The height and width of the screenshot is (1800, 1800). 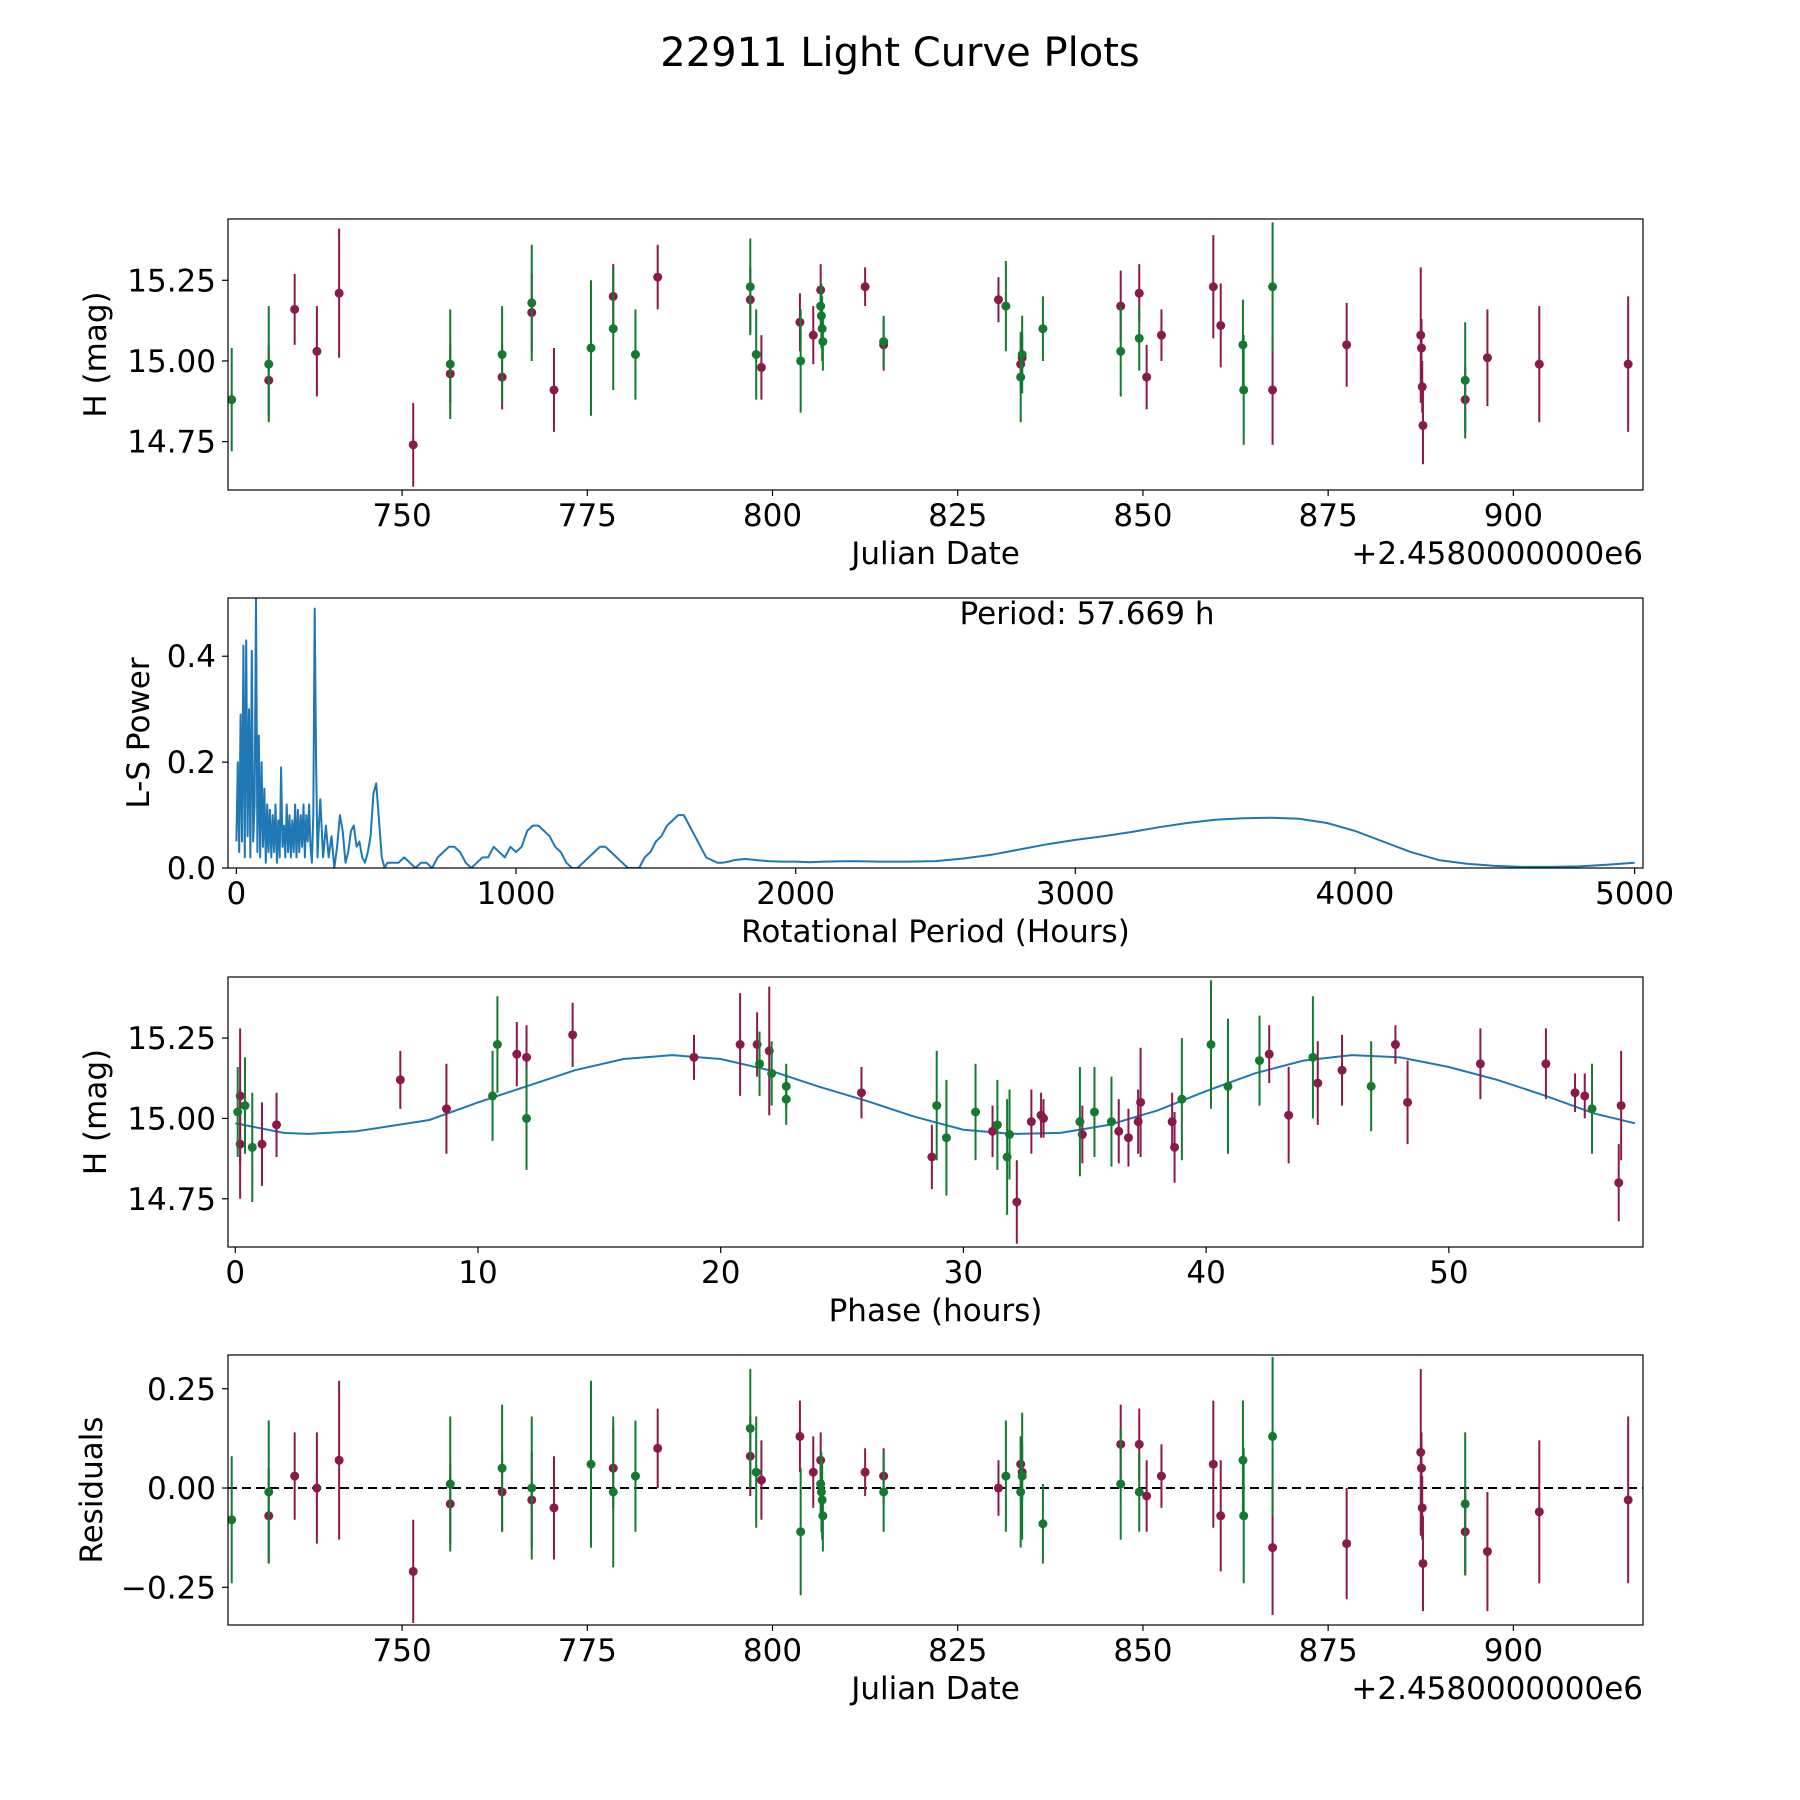 What do you see at coordinates (935, 932) in the screenshot?
I see `x-axis-label: Rotational Period (Hours)` at bounding box center [935, 932].